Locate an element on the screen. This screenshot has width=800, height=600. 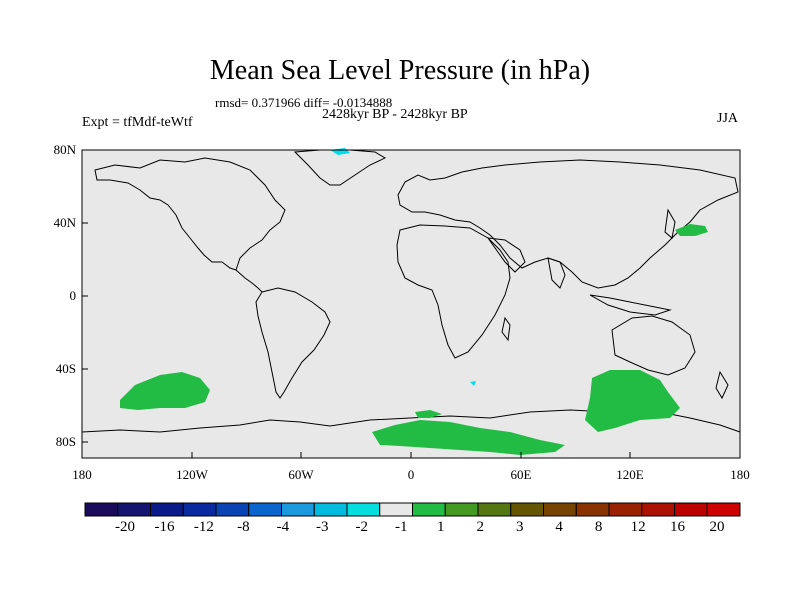
x-tick-label: 120W is located at coordinates (192, 474).